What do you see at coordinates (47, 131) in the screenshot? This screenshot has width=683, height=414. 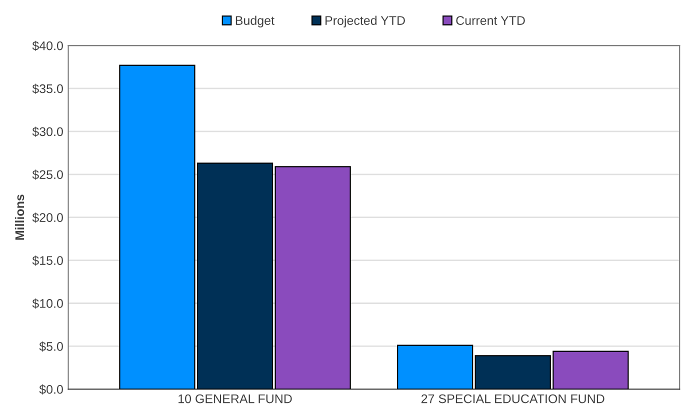 I see `y-tick-label: $30.0` at bounding box center [47, 131].